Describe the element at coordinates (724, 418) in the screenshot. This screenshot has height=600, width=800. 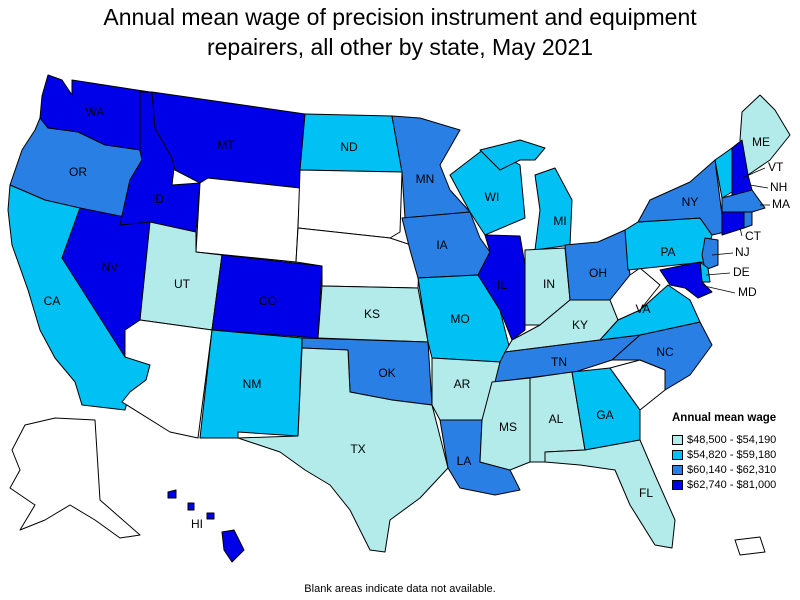
I see `legend-title: Annual mean wage` at that location.